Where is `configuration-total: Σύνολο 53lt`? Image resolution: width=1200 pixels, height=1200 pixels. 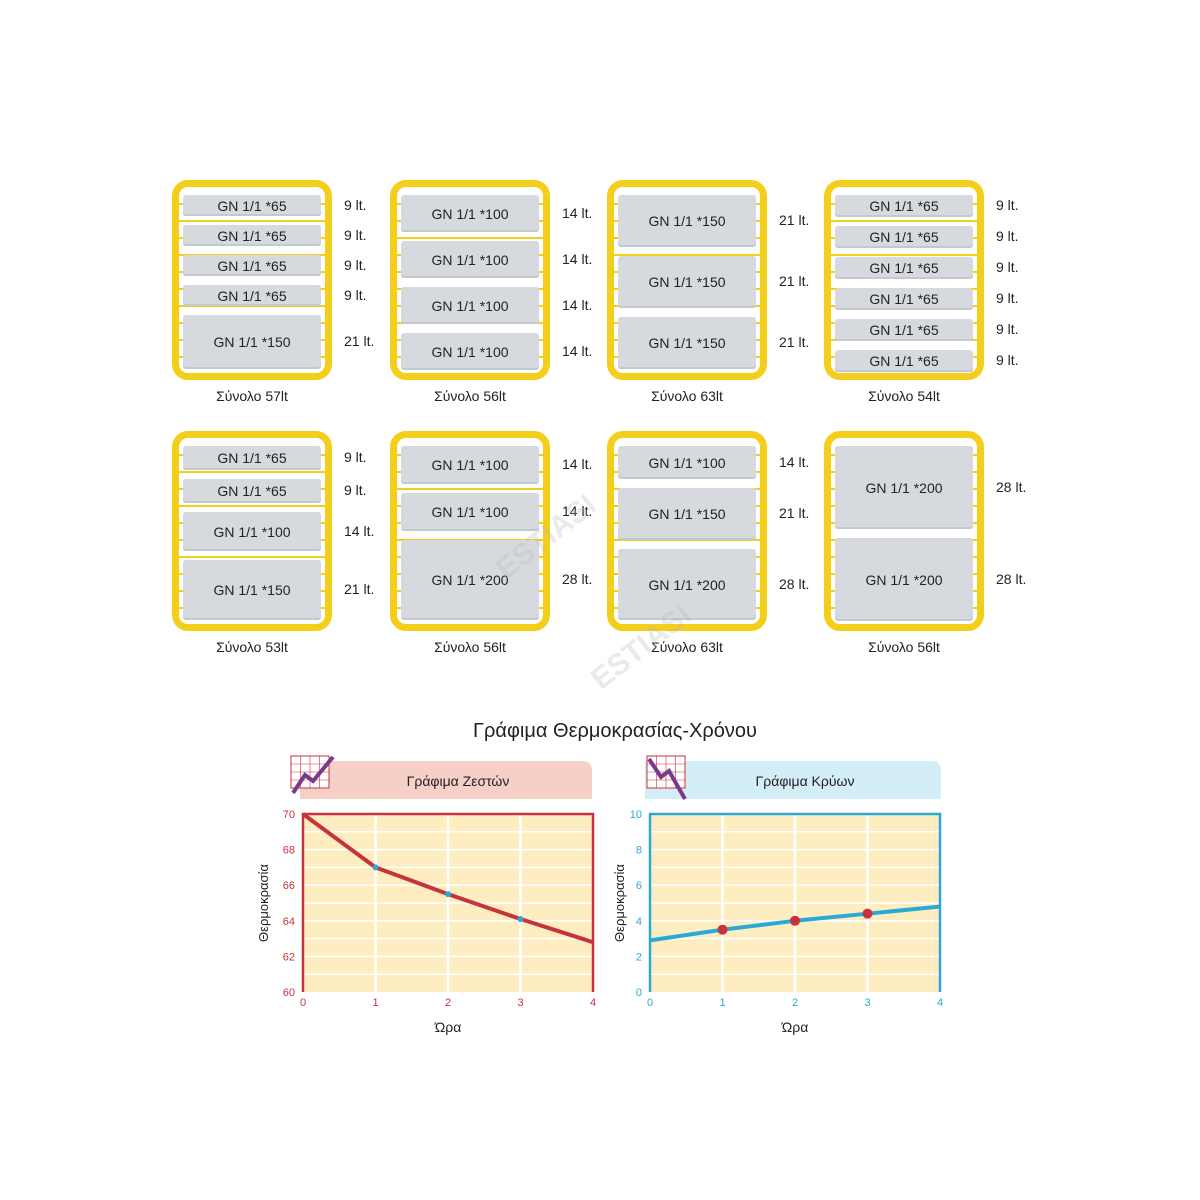 configuration-total: Σύνολο 53lt is located at coordinates (252, 647).